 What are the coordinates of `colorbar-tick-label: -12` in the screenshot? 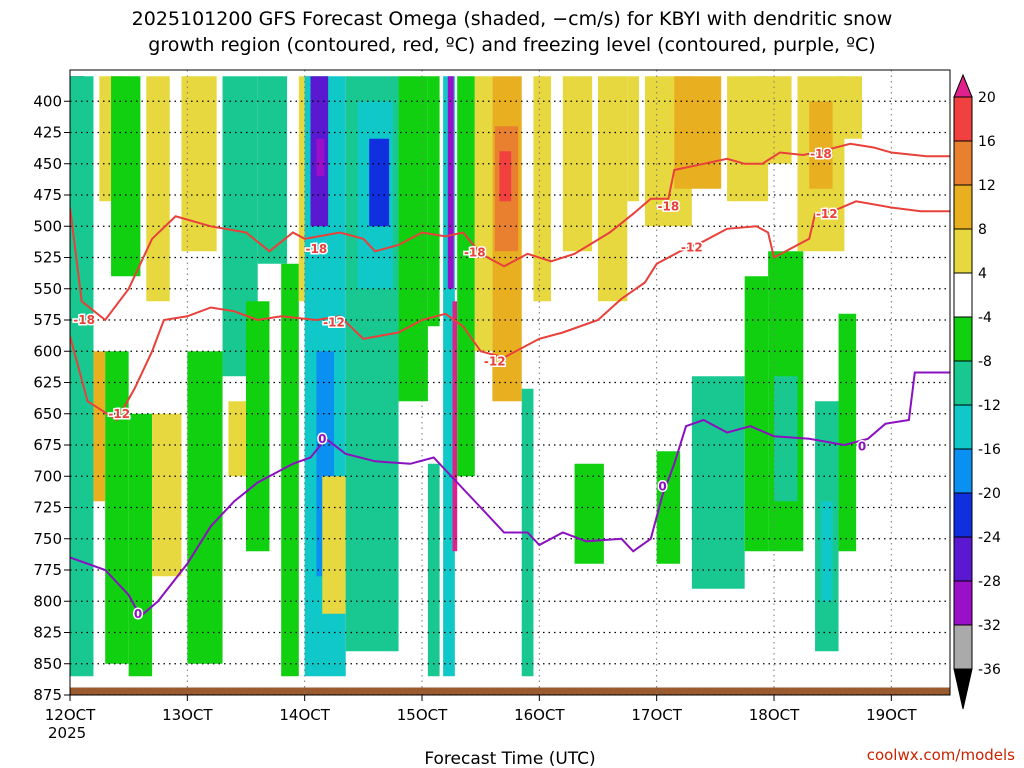 It's located at (989, 406).